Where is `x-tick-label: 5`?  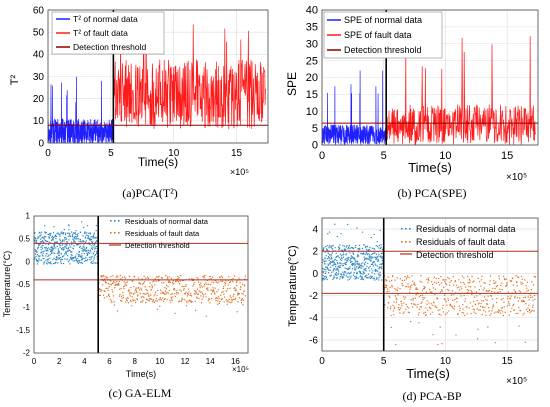 x-tick-label: 5 is located at coordinates (384, 156).